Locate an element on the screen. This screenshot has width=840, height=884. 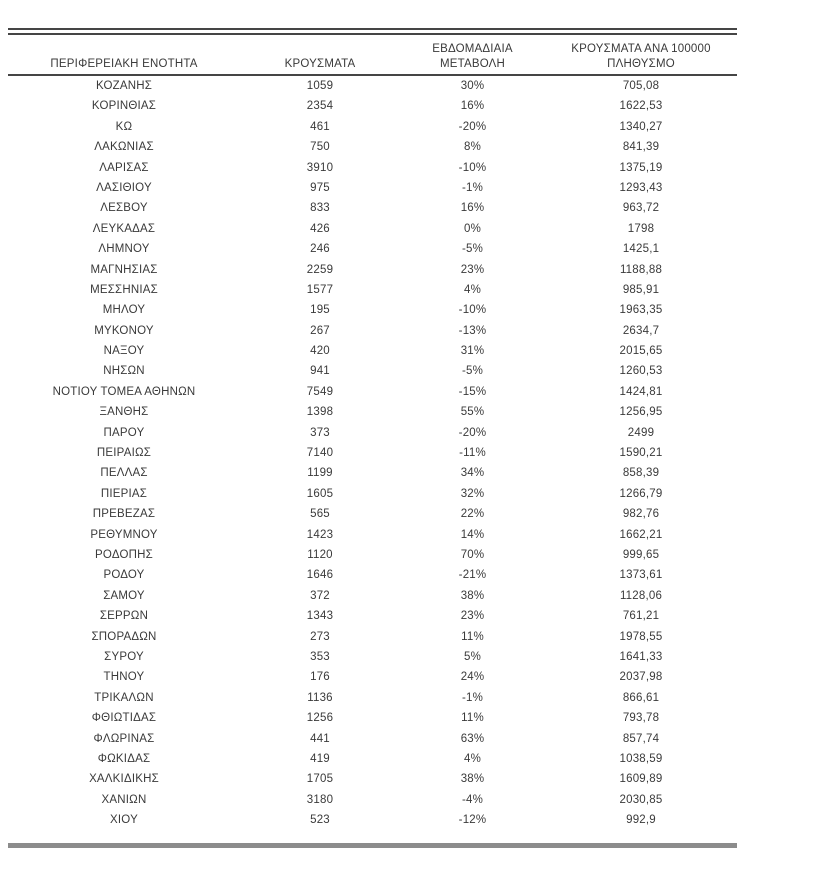
table-row: ΚΟΖΑΝΗΣ 1059 30% 705,08 is located at coordinates (372, 86).